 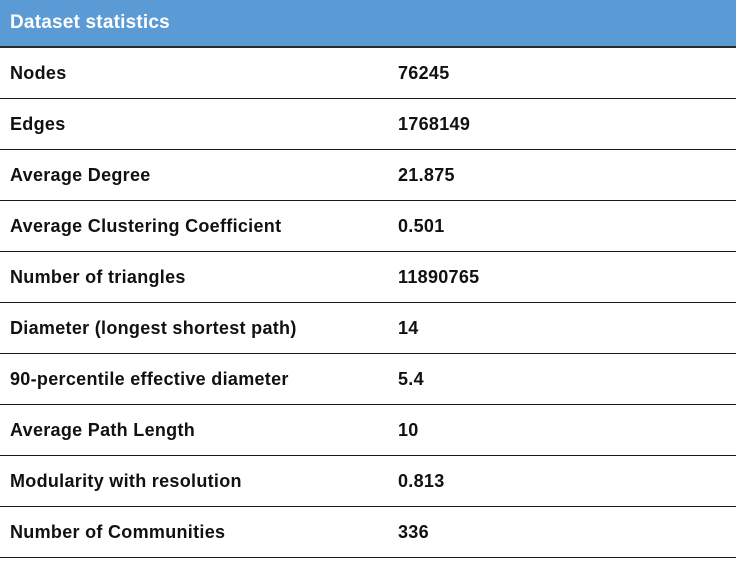 What do you see at coordinates (421, 225) in the screenshot?
I see `row-value: 0.501` at bounding box center [421, 225].